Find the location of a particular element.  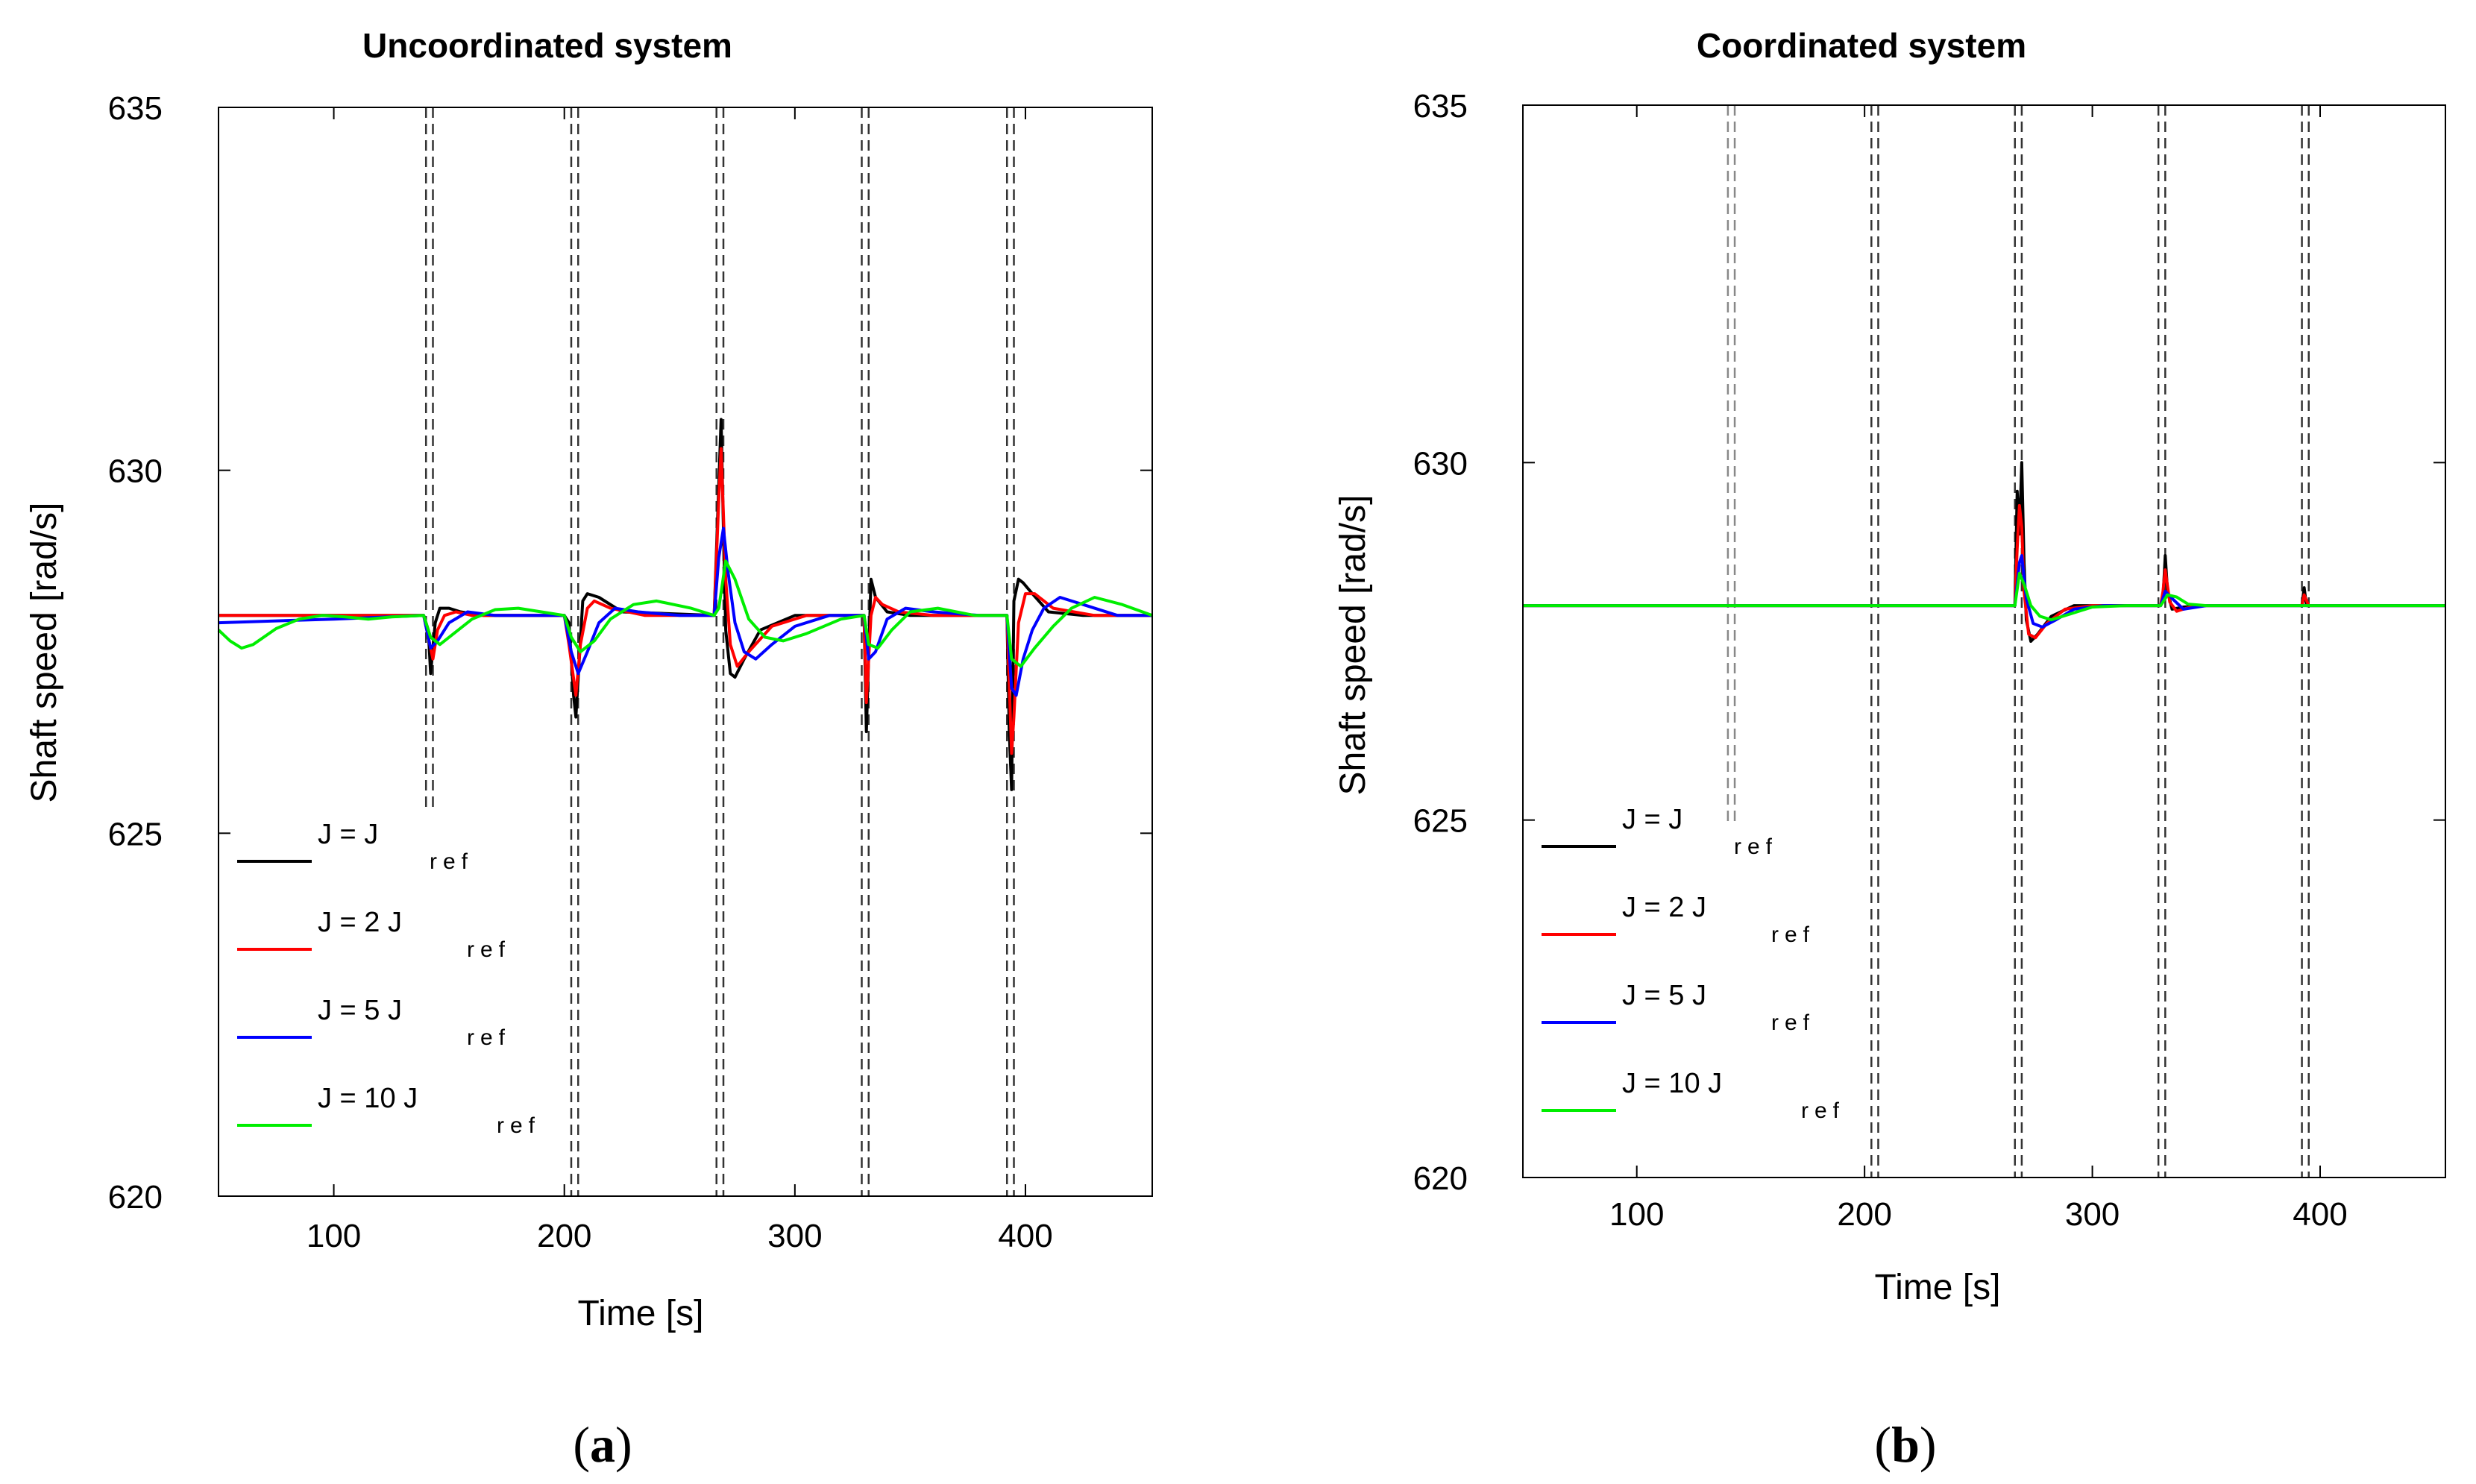

panel-label: (a) is located at coordinates (602, 1444).